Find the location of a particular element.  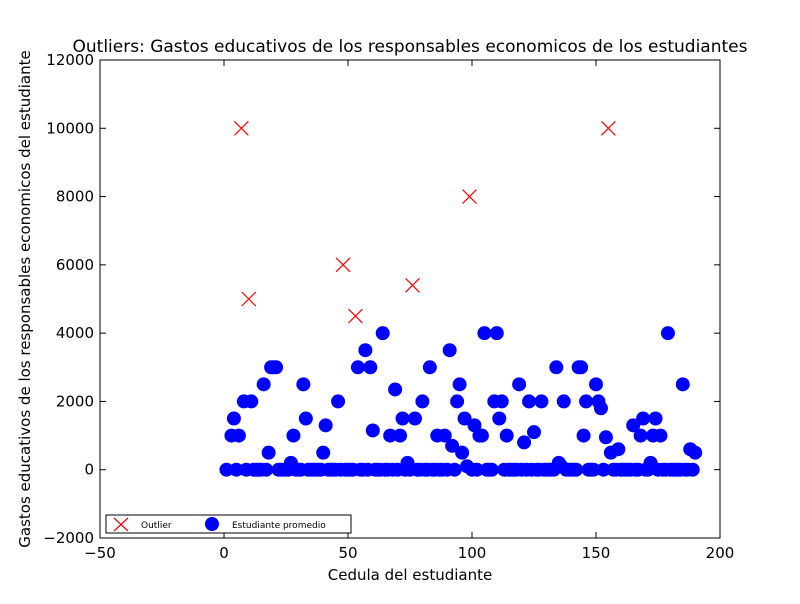

legend: Outlier Estudiante promedio is located at coordinates (228, 524).